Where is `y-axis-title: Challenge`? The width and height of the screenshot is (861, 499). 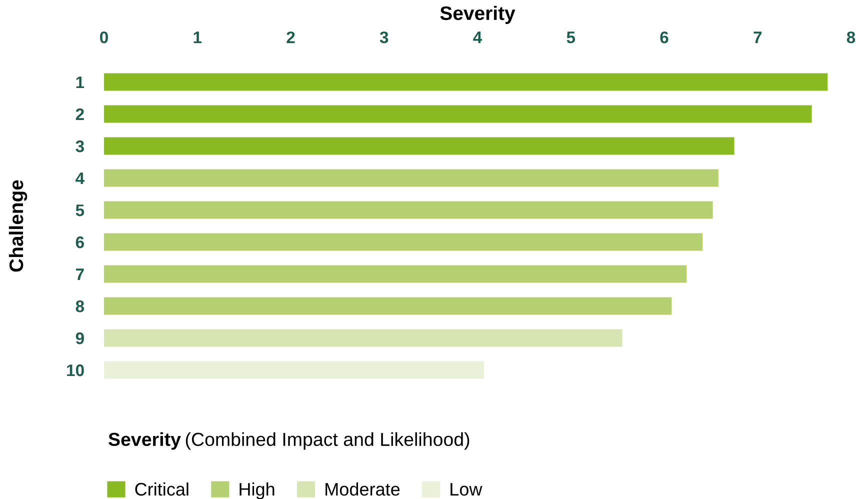 y-axis-title: Challenge is located at coordinates (18, 226).